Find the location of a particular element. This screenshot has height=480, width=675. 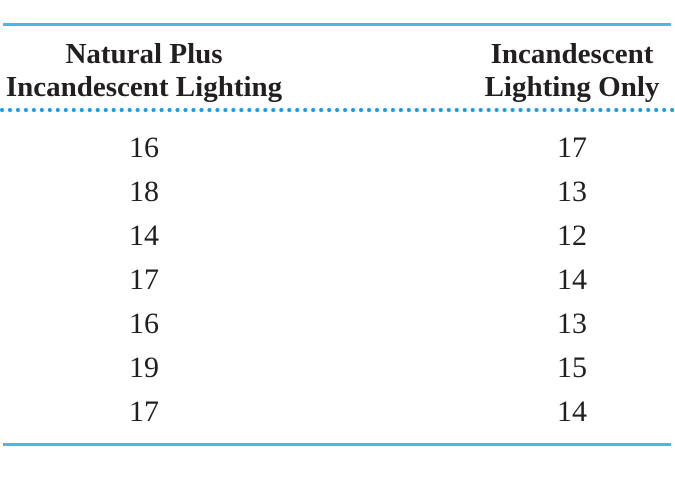

dotted-rule is located at coordinates (337, 110).